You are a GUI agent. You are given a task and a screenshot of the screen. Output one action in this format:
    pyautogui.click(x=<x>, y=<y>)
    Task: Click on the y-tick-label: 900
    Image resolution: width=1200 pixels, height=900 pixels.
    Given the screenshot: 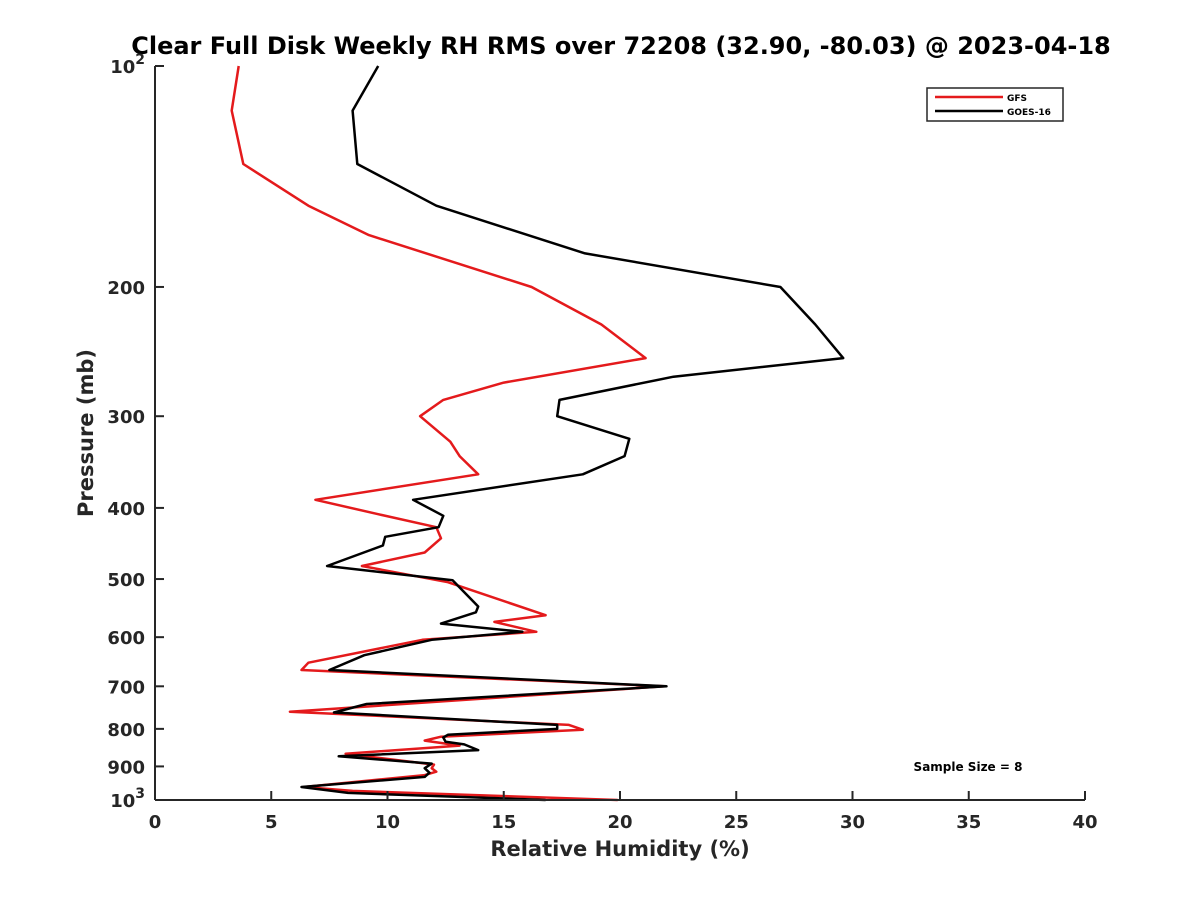 What is the action you would take?
    pyautogui.click(x=126, y=767)
    